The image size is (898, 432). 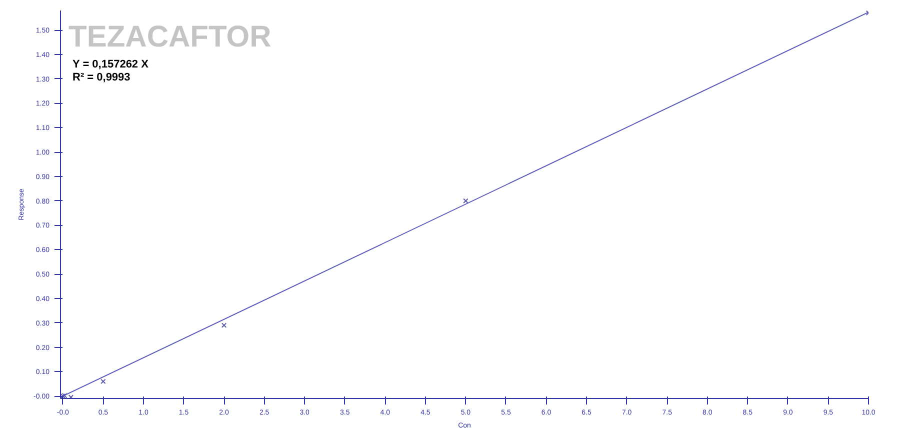 What do you see at coordinates (170, 37) in the screenshot?
I see `chart-title: TEZACAFTOR` at bounding box center [170, 37].